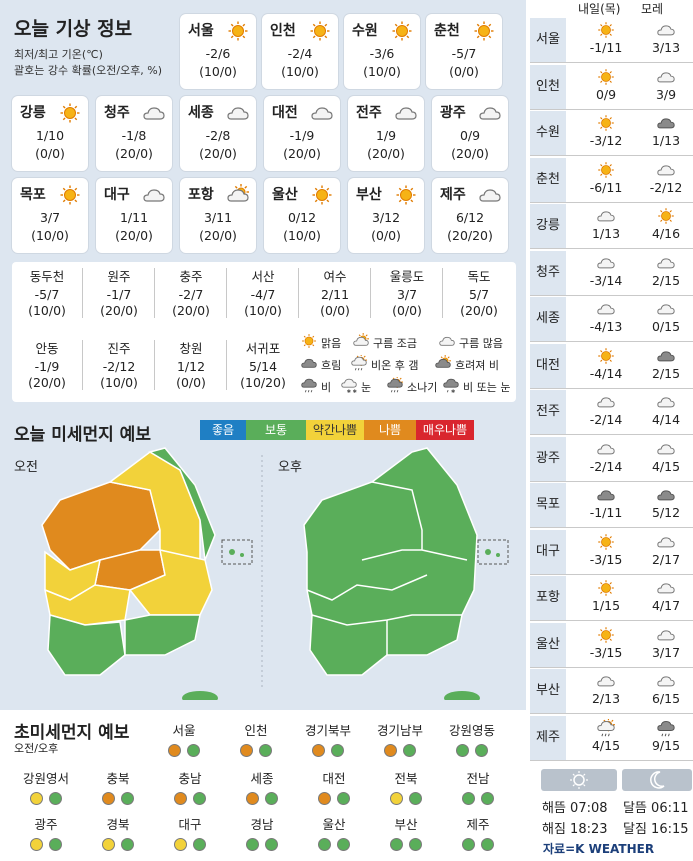 The height and width of the screenshot is (861, 693). What do you see at coordinates (611, 133) in the screenshot?
I see `forecast-row-2: 수원 -3/12 1/13` at bounding box center [611, 133].